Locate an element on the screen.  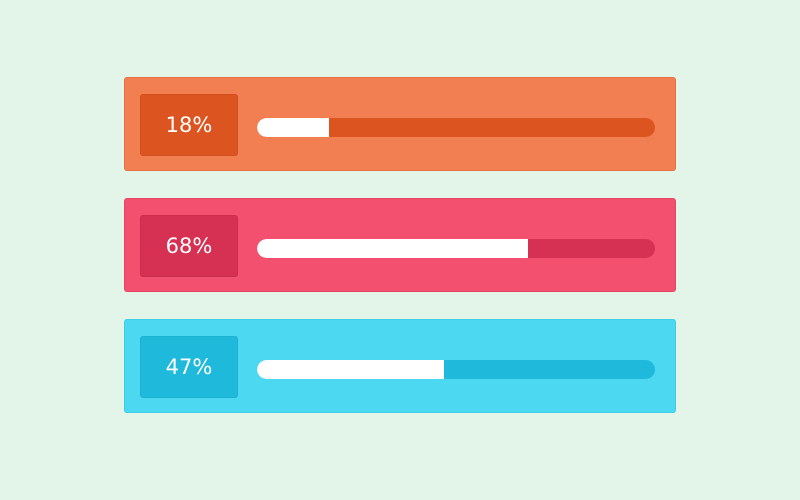
percent-badge: 18% is located at coordinates (189, 125).